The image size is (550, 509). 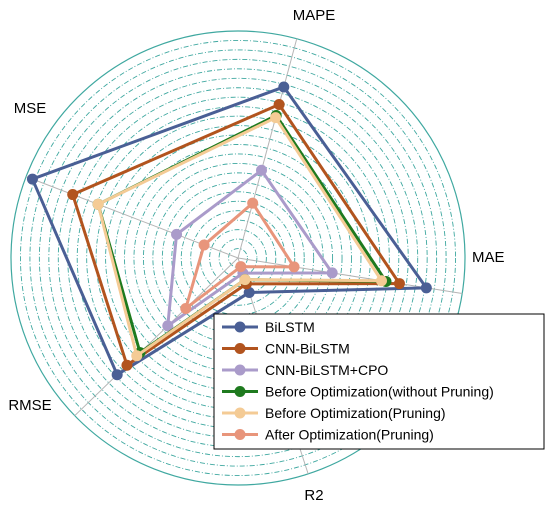 I want to click on legend-entry: BiLSTM, so click(x=268, y=327).